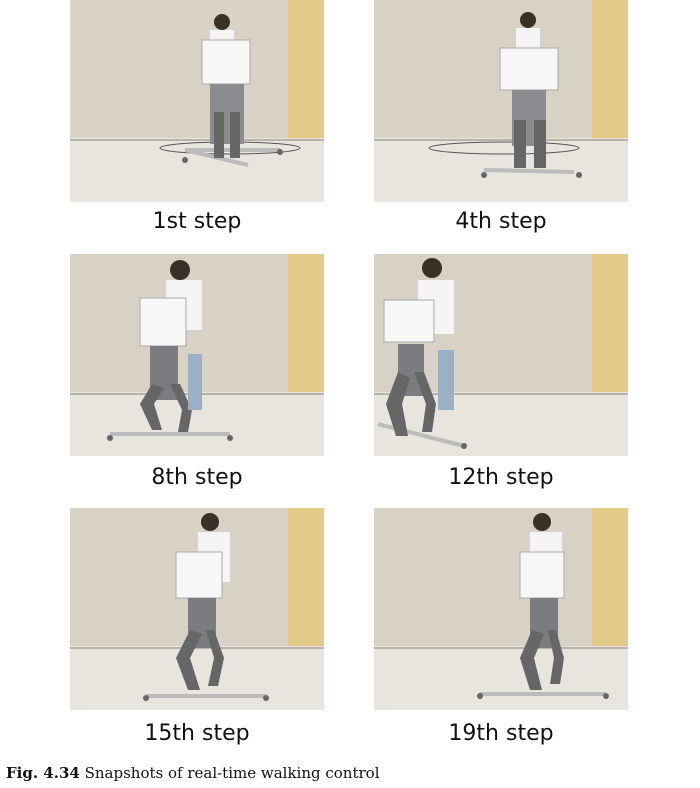 This screenshot has height=788, width=700. Describe the element at coordinates (197, 221) in the screenshot. I see `step-label-1: 1st step` at that location.